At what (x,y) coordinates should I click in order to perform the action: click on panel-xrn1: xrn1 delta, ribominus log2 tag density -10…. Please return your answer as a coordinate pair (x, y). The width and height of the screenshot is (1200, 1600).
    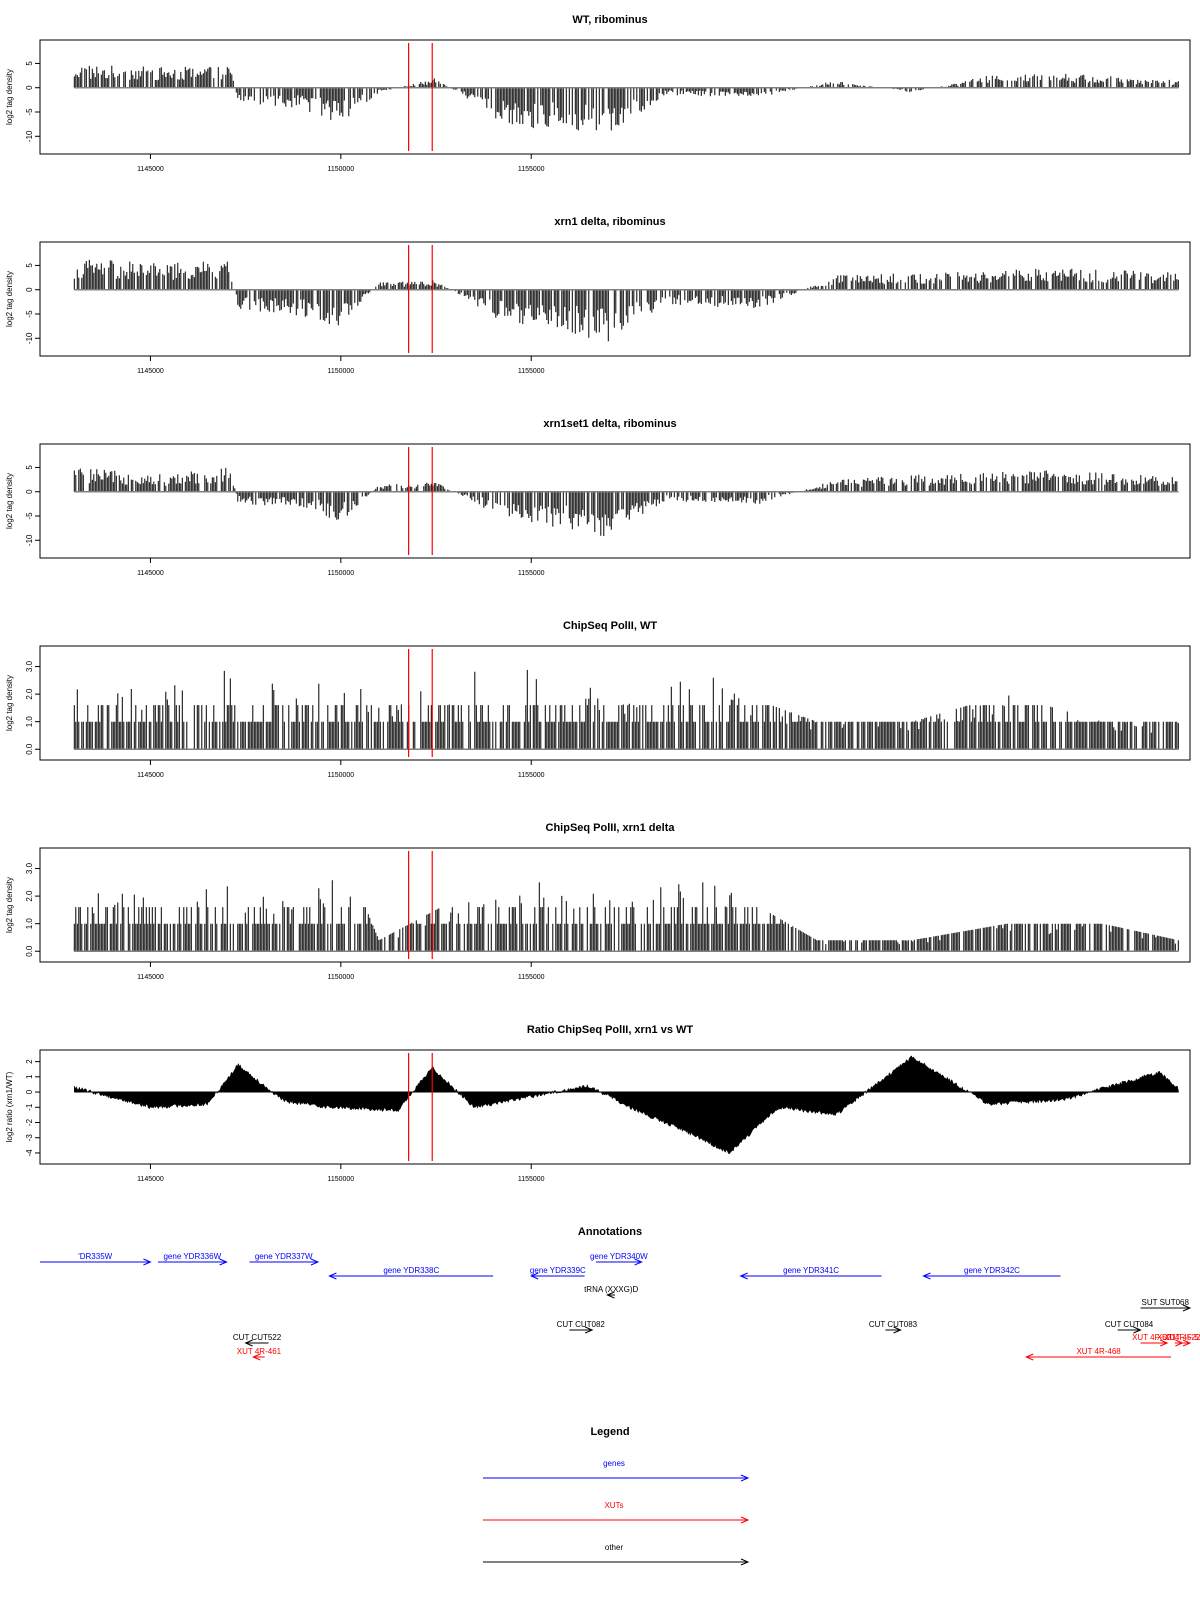
    Looking at the image, I should click on (598, 295).